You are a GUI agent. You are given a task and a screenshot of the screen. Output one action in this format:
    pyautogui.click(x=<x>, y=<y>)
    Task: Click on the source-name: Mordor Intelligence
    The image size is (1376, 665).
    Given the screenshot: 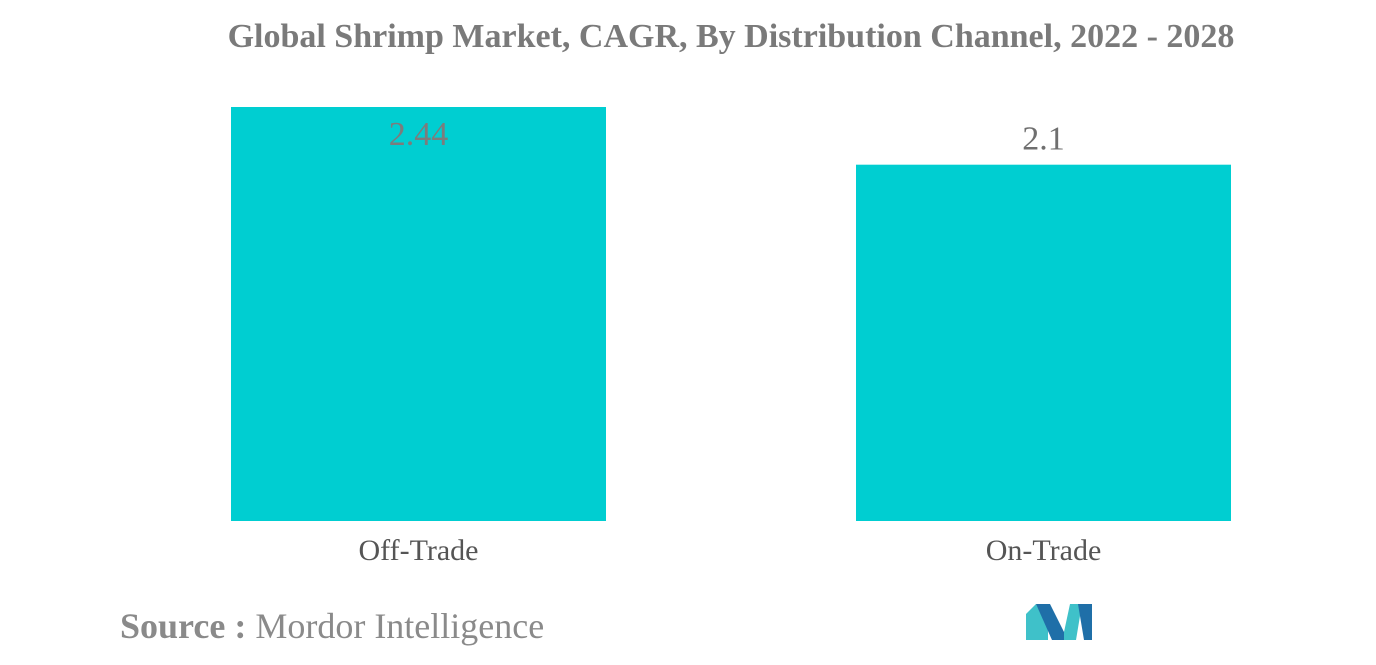 What is the action you would take?
    pyautogui.click(x=400, y=626)
    